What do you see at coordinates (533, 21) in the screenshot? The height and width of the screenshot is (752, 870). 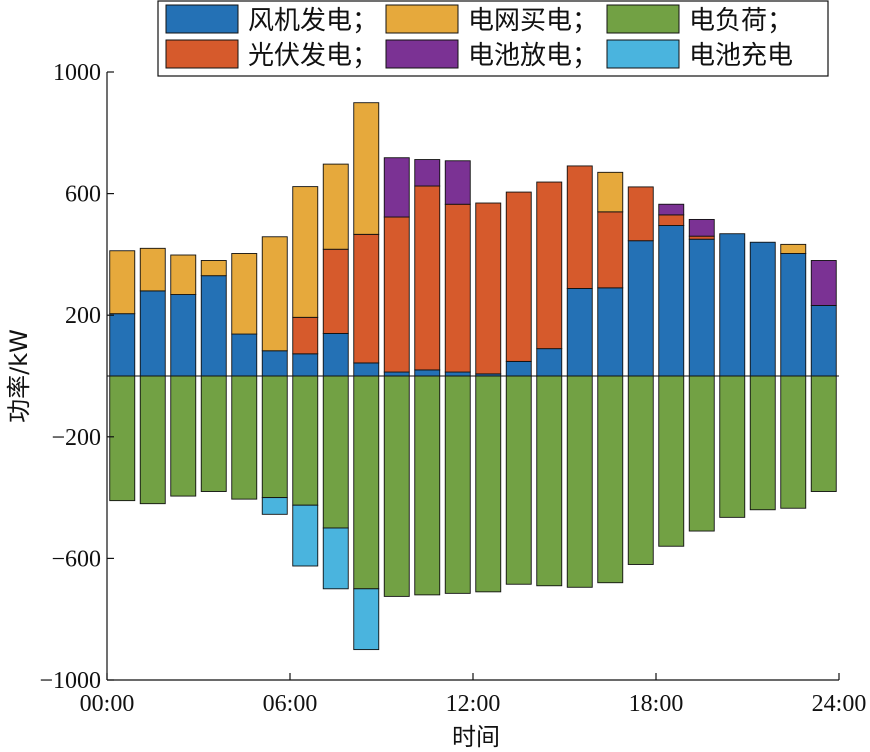 I see `legend-label: 电网买电；` at bounding box center [533, 21].